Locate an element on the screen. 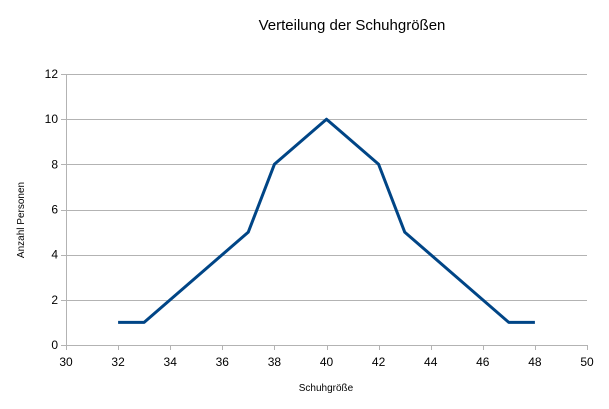 This screenshot has width=609, height=409. y-axis-title: Anzahl Personen is located at coordinates (21, 220).